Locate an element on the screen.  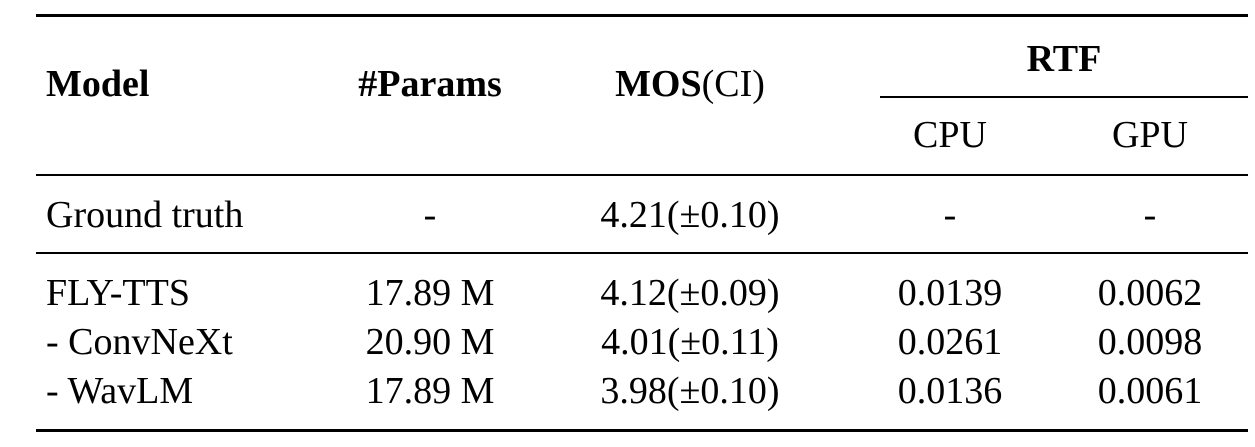
header-bottom-rule is located at coordinates (642, 175).